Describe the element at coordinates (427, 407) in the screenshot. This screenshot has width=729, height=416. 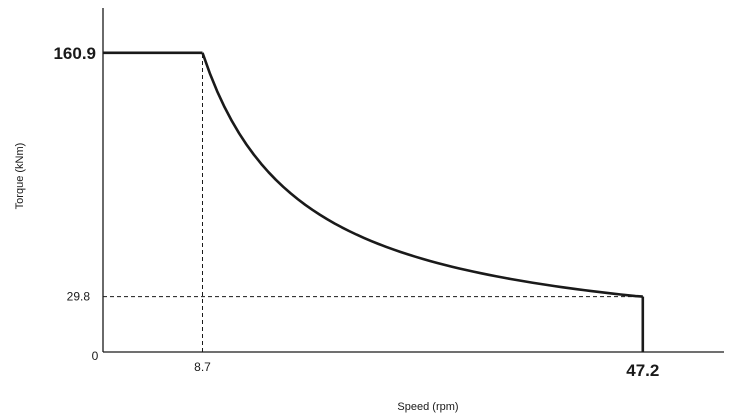
I see `x-axis-label: Speed (rpm)` at that location.